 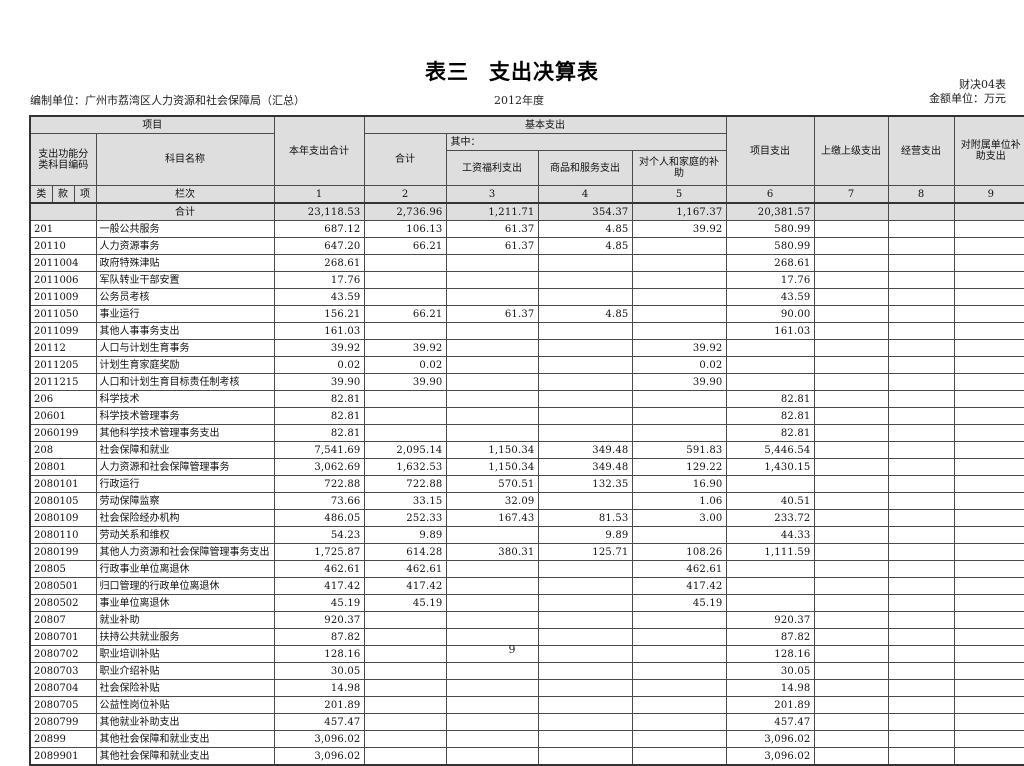 I want to click on header-column-number-label: 栏次, so click(x=185, y=194).